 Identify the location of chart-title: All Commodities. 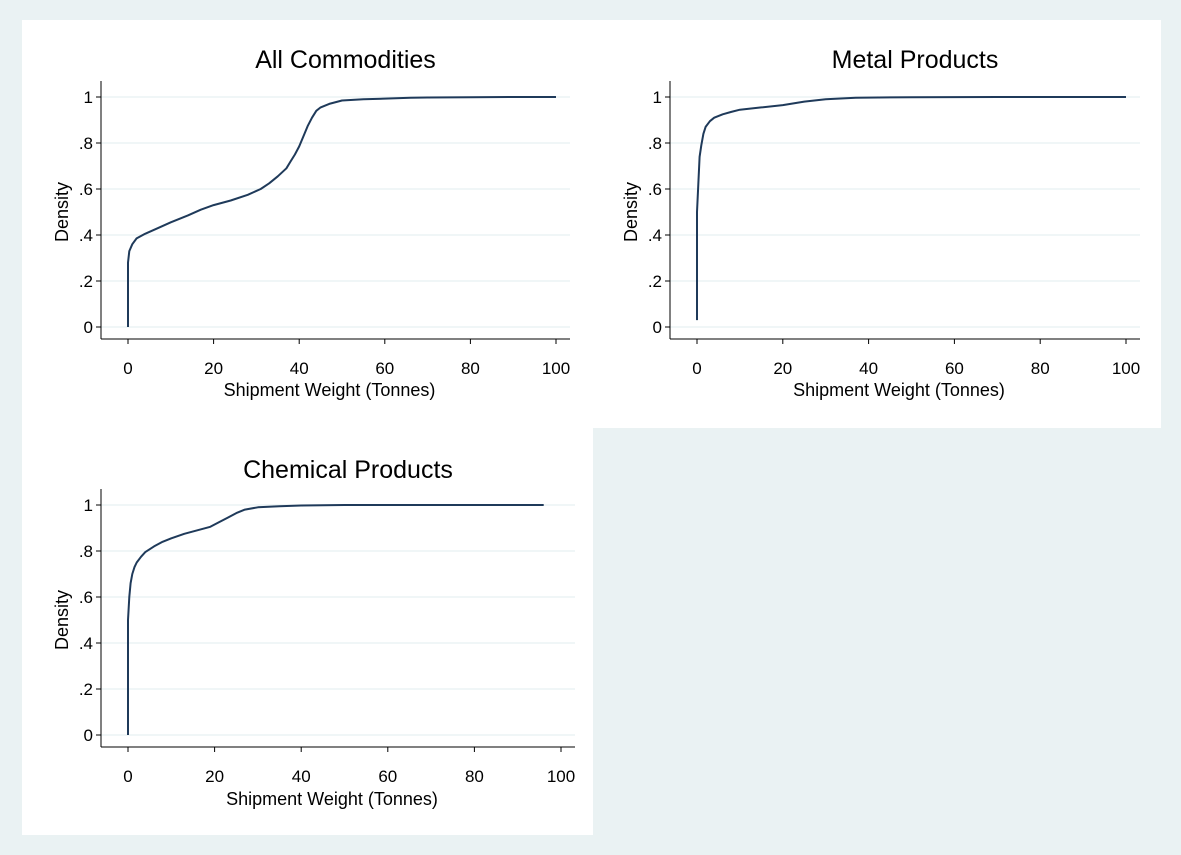
(345, 60).